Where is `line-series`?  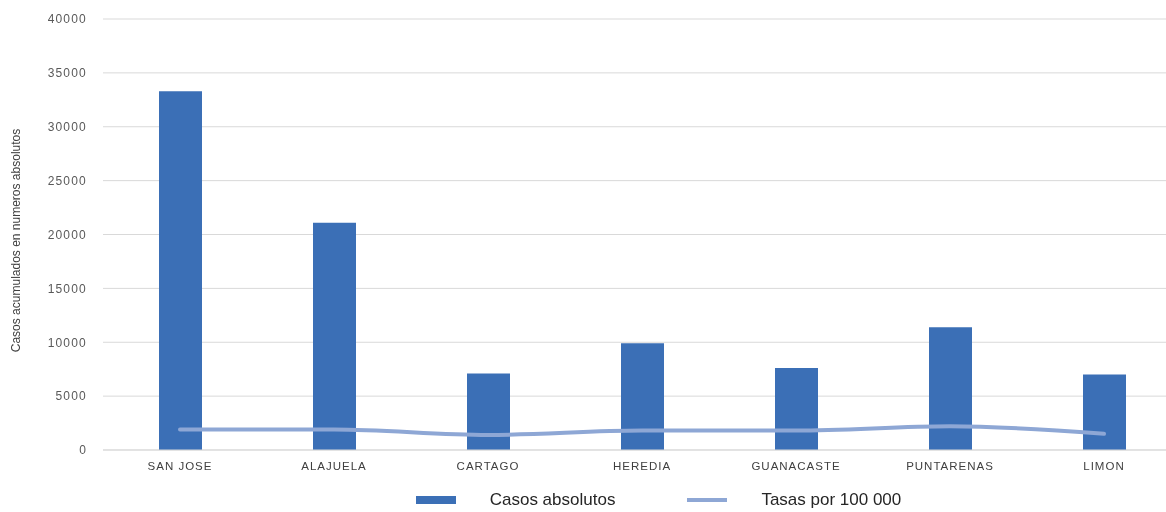 line-series is located at coordinates (642, 430).